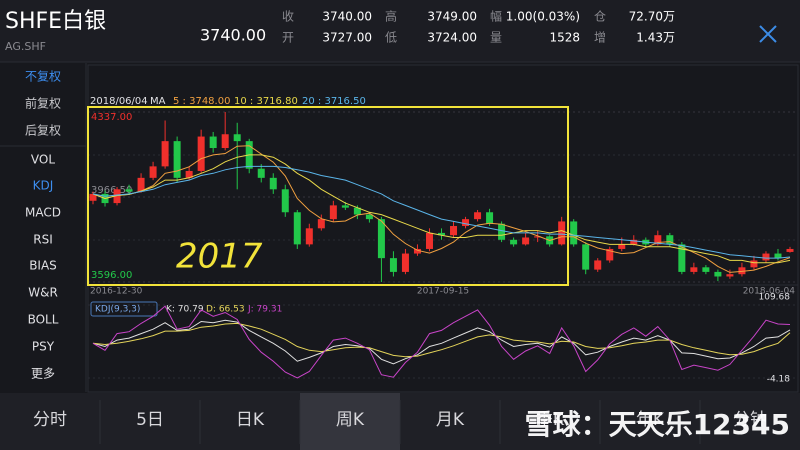  Describe the element at coordinates (111, 190) in the screenshot. I see `y-tick-label: 3966.50` at that location.